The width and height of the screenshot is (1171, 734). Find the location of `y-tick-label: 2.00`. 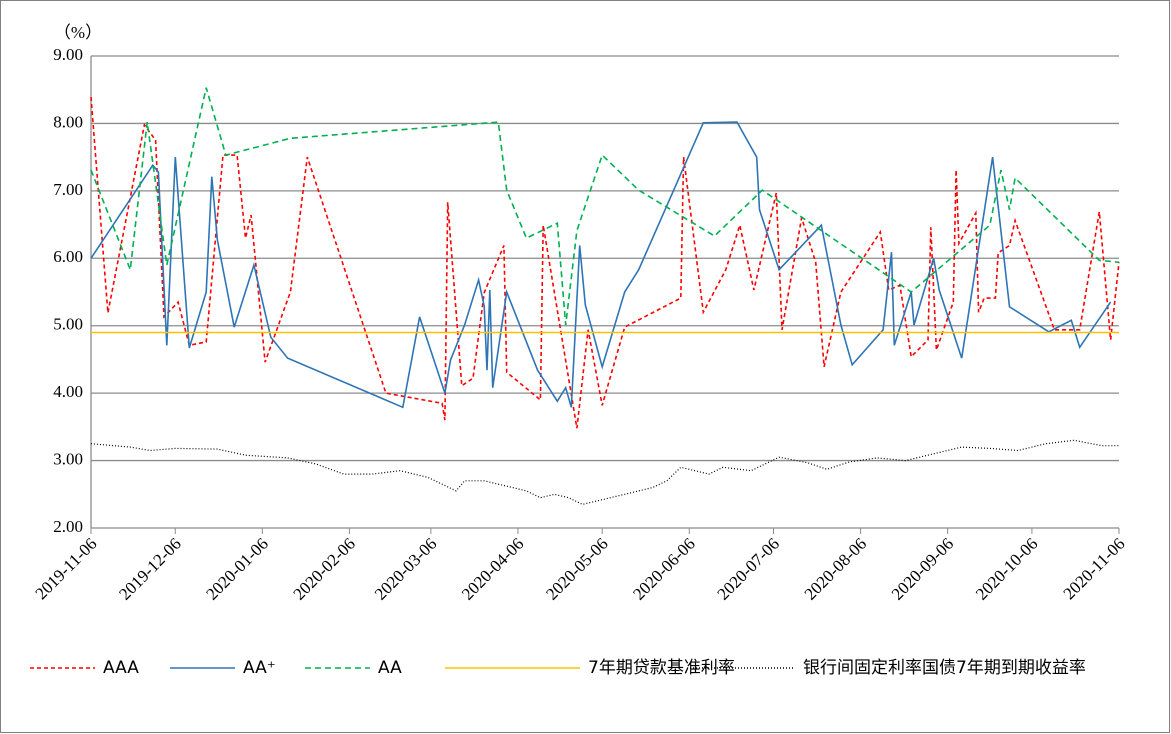

y-tick-label: 2.00 is located at coordinates (68, 526).